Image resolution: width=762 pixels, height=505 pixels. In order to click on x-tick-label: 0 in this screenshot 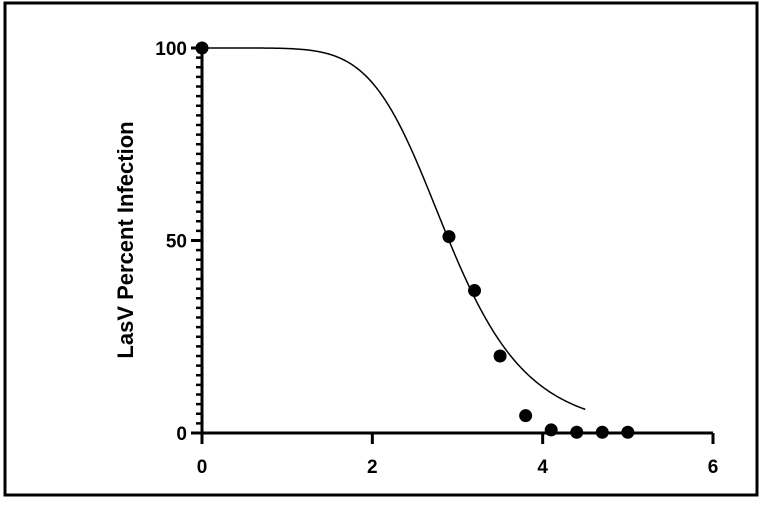, I will do `click(202, 467)`.